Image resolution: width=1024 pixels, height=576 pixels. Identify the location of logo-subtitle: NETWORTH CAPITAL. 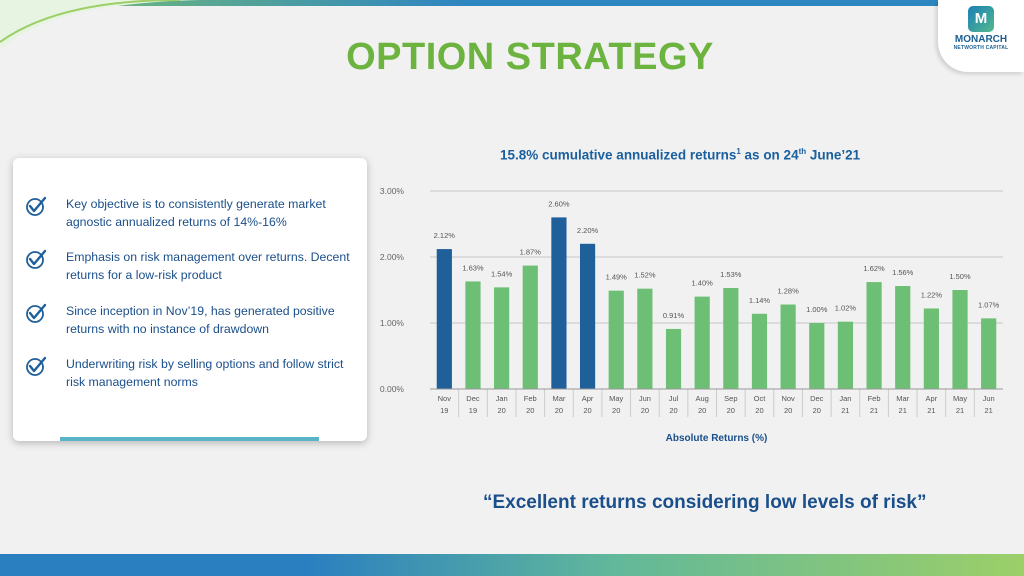
(981, 48).